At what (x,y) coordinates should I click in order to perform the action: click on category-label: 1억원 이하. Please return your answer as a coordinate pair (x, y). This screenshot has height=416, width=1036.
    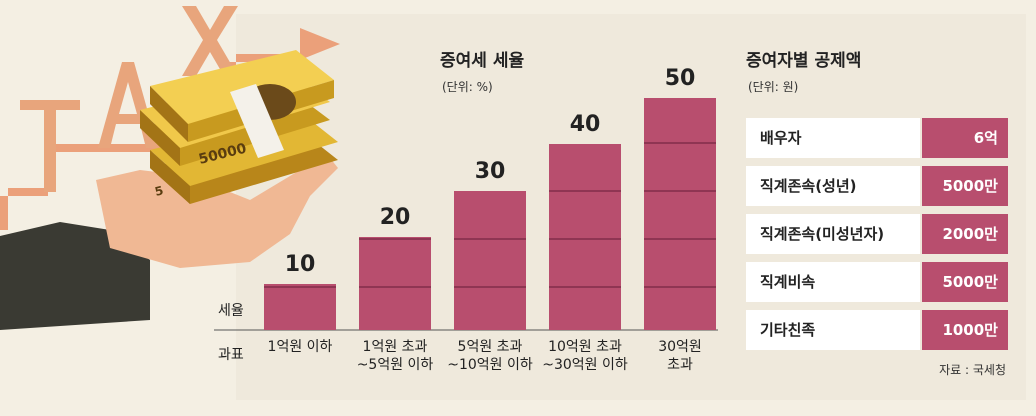
    Looking at the image, I should click on (300, 347).